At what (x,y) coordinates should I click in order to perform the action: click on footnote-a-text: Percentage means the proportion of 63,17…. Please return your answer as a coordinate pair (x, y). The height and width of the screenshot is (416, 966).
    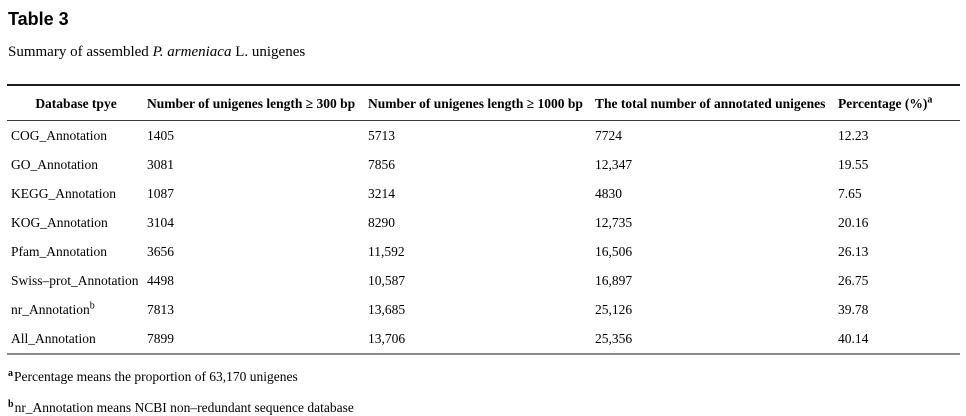
    Looking at the image, I should click on (156, 376).